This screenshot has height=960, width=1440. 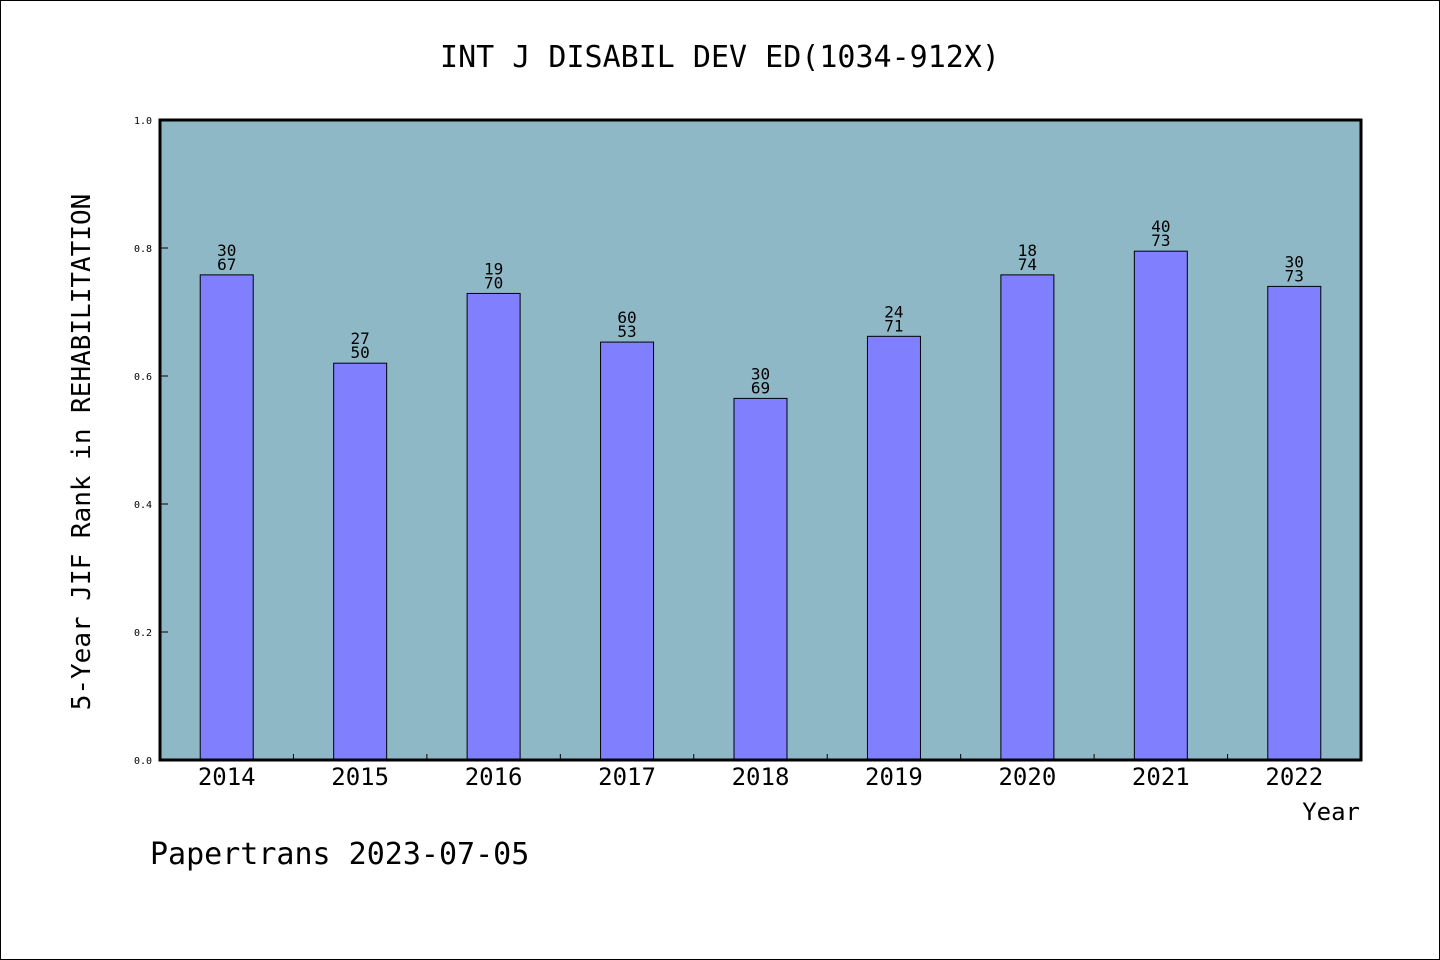 What do you see at coordinates (143, 505) in the screenshot?
I see `y-tick-label: 0.4` at bounding box center [143, 505].